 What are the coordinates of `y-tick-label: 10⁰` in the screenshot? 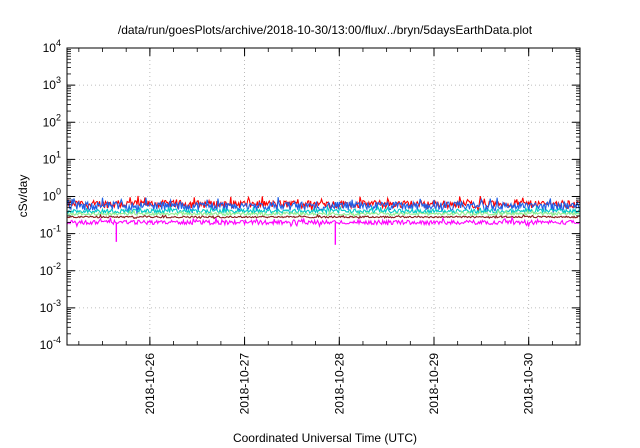 It's located at (52, 195).